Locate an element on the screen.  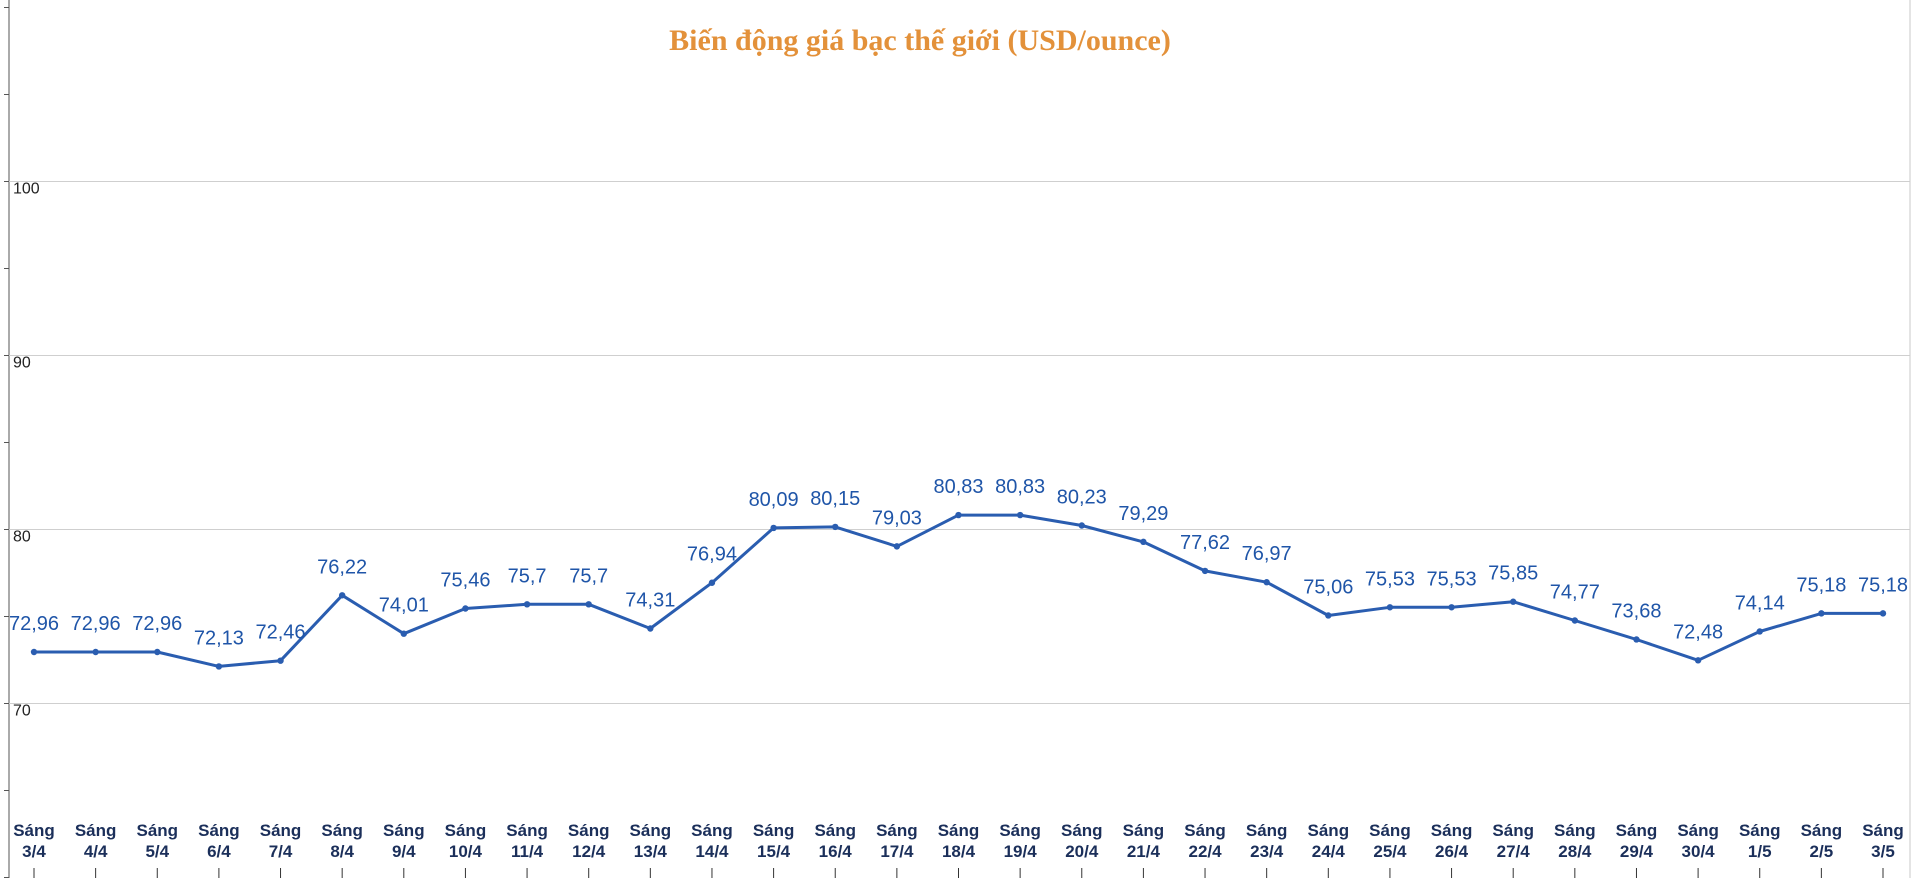
x-tick-label-line2: 8/4 is located at coordinates (342, 851).